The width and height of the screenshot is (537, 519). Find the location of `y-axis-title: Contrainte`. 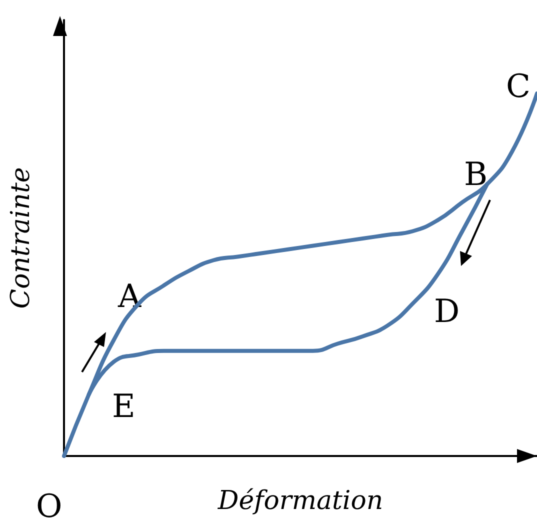

y-axis-title: Contrainte is located at coordinates (21, 238).